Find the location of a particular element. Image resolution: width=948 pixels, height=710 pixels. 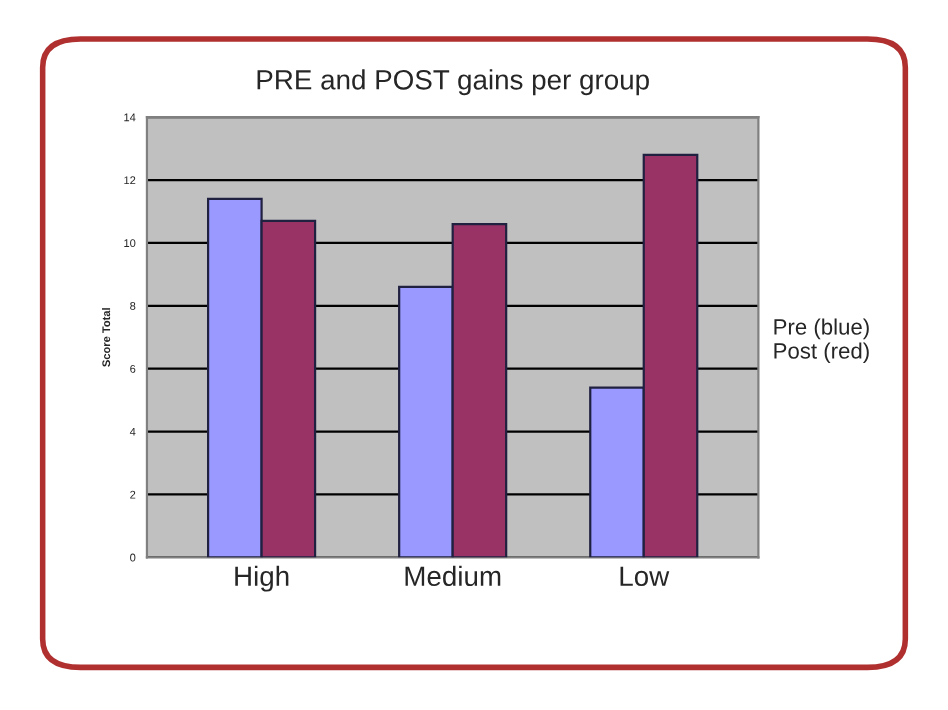

x-tick-label: Medium is located at coordinates (453, 576).